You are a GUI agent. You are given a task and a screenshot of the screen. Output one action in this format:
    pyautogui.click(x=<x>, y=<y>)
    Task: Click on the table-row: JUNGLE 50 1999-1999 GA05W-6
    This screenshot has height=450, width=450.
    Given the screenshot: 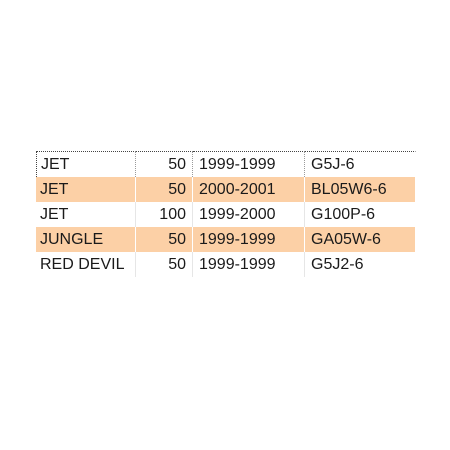 What is the action you would take?
    pyautogui.click(x=226, y=239)
    